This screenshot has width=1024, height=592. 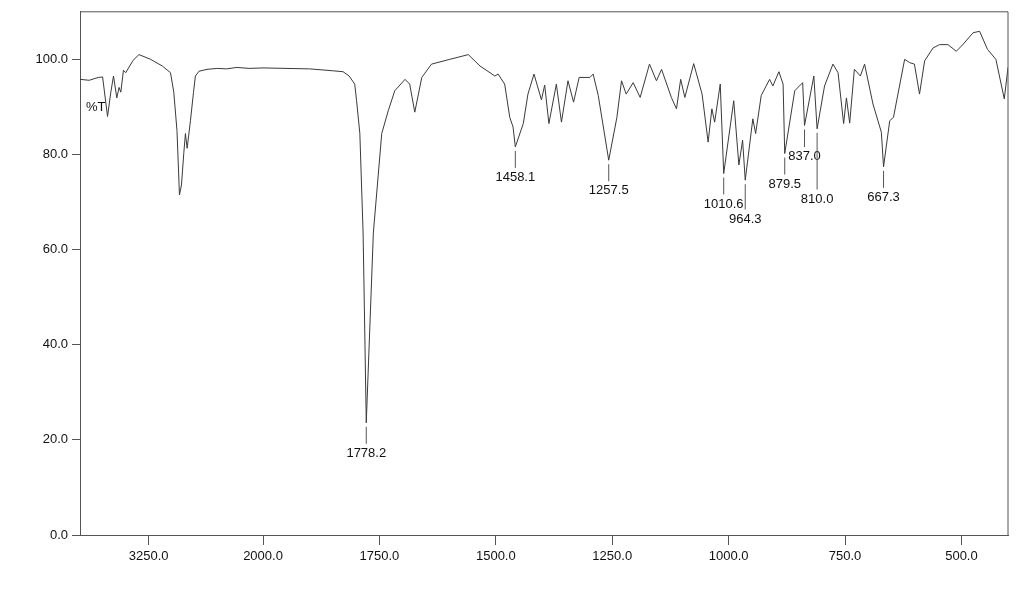 What do you see at coordinates (961, 556) in the screenshot?
I see `x-tick-label: 500.0` at bounding box center [961, 556].